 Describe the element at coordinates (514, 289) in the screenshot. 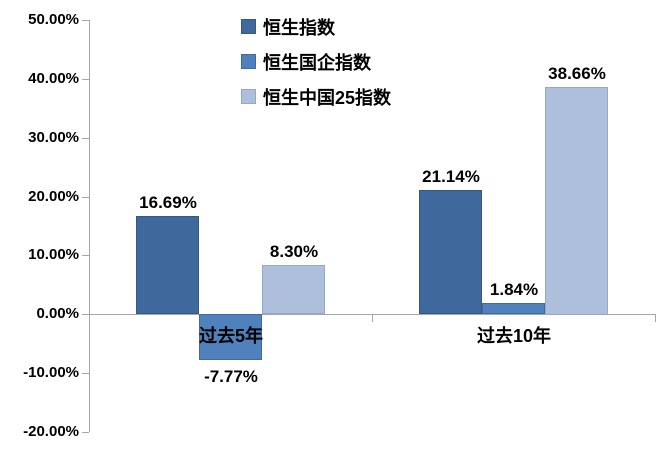

I see `data-label-series1-group1: 1.84%` at that location.